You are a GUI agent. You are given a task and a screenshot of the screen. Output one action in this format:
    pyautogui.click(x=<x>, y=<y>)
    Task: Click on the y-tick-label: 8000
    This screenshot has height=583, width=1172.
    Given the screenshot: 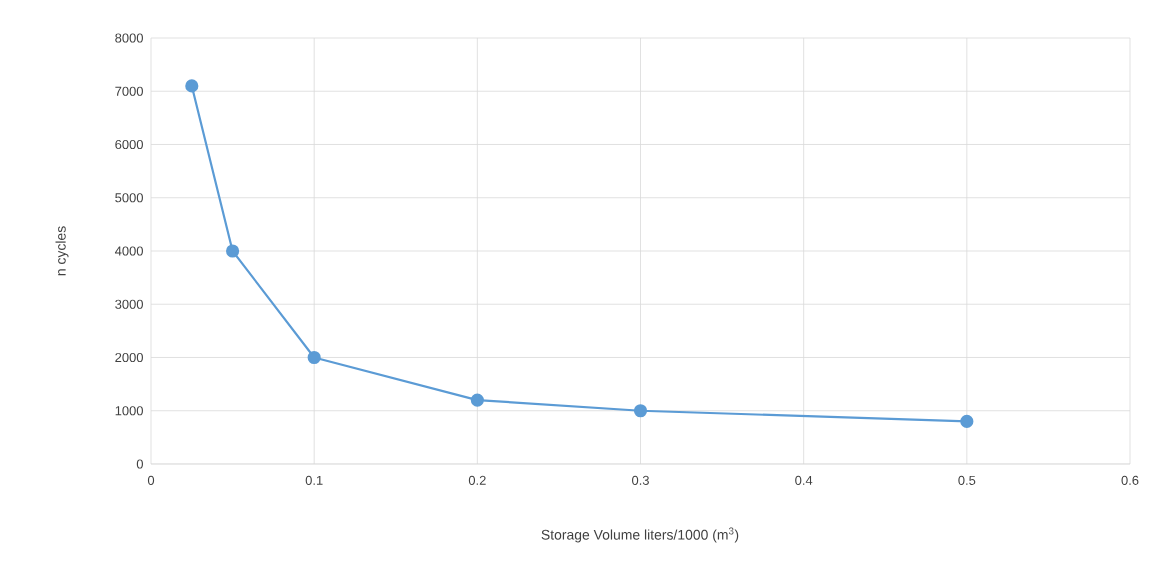 What is the action you would take?
    pyautogui.click(x=129, y=38)
    